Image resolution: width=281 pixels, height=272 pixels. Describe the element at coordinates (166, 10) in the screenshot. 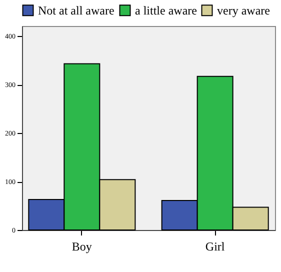

I see `legend-label: a little aware` at that location.